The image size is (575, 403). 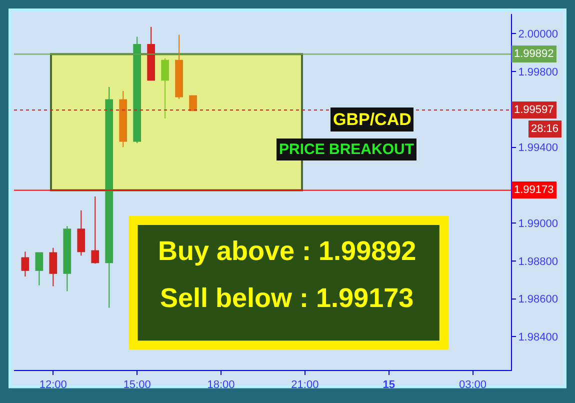 I want to click on x-tick-label: 15, so click(x=388, y=385).